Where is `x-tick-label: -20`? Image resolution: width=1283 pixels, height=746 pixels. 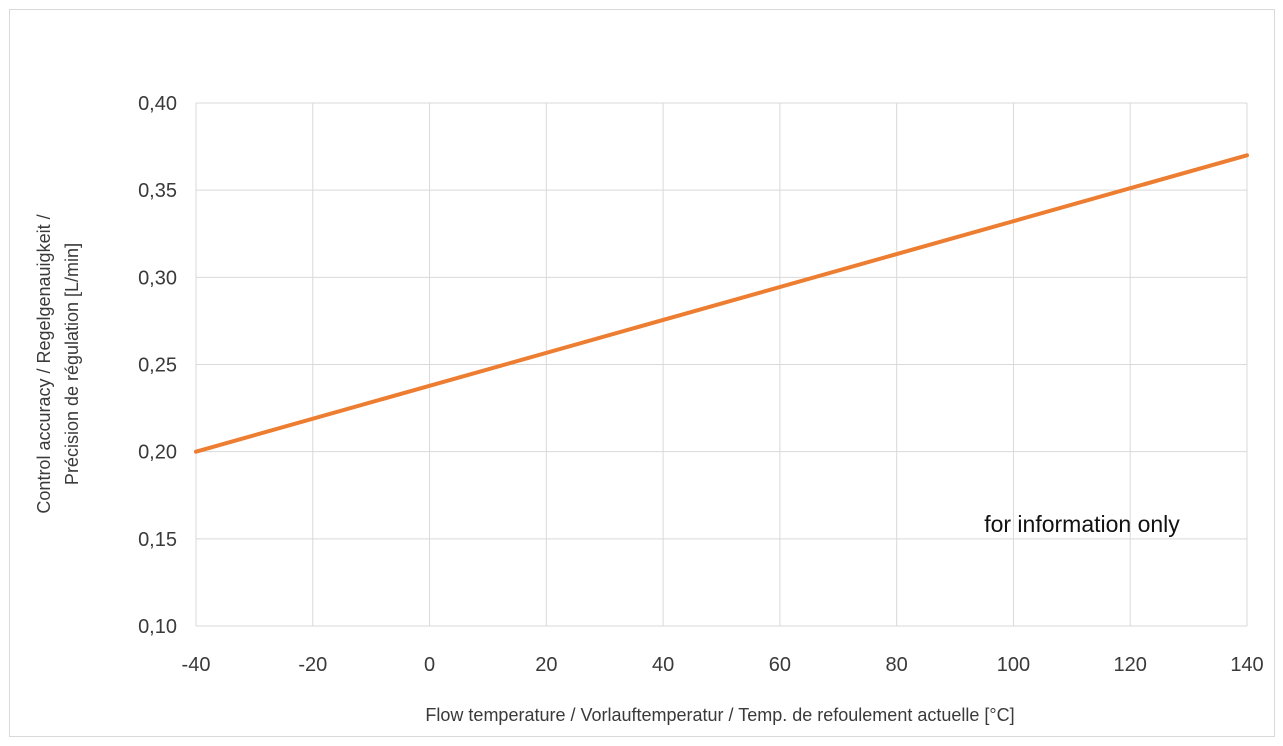
x-tick-label: -20 is located at coordinates (312, 665).